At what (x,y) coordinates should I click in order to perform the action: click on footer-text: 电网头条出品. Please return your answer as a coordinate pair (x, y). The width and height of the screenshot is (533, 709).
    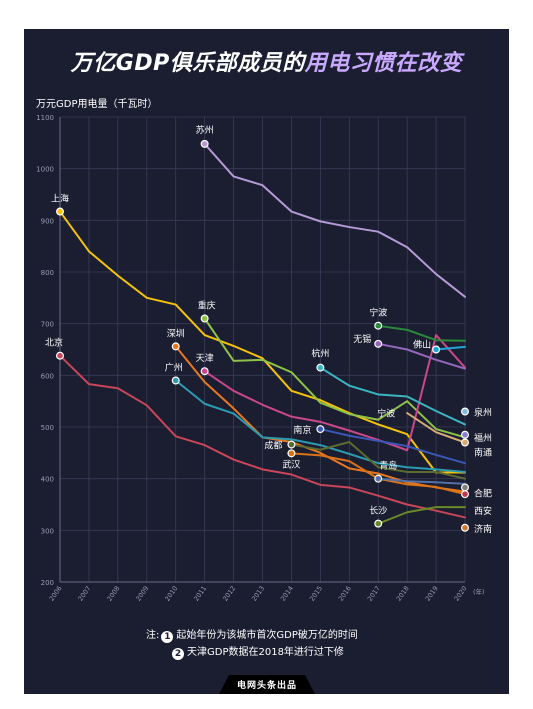
    Looking at the image, I should click on (266, 686).